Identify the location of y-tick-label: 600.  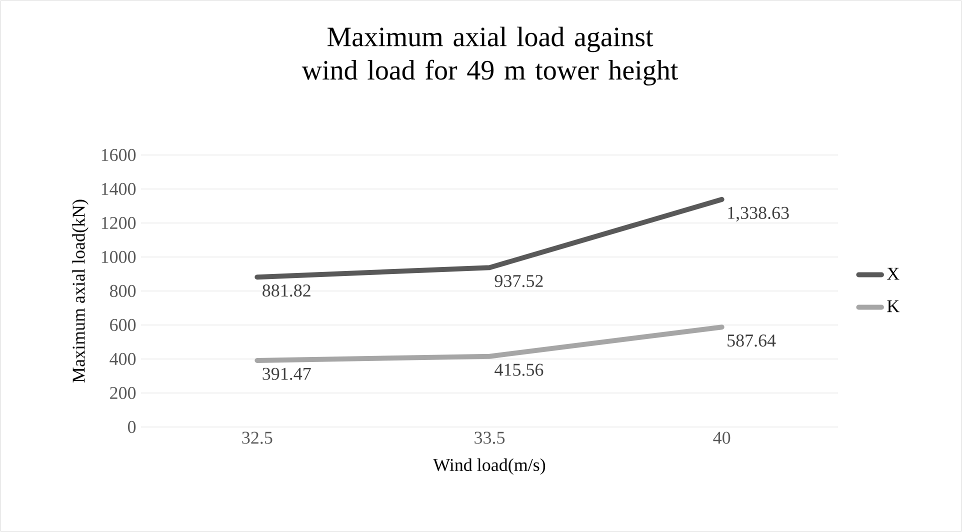
(123, 325).